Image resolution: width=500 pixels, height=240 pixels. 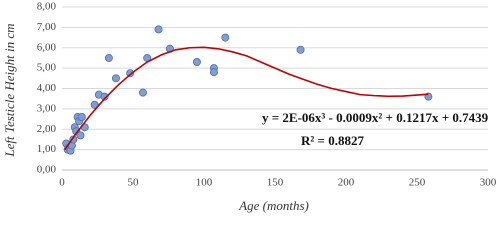 I want to click on x-tick-label: 250, so click(x=417, y=183).